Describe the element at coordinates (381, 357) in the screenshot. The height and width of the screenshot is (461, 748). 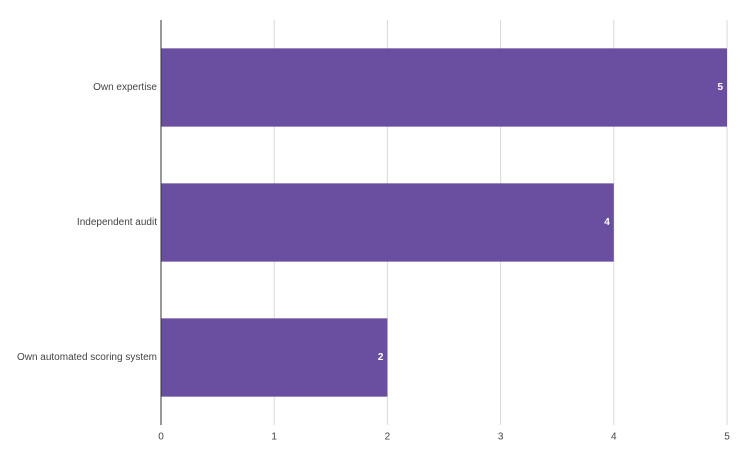
I see `value-label: 2` at that location.